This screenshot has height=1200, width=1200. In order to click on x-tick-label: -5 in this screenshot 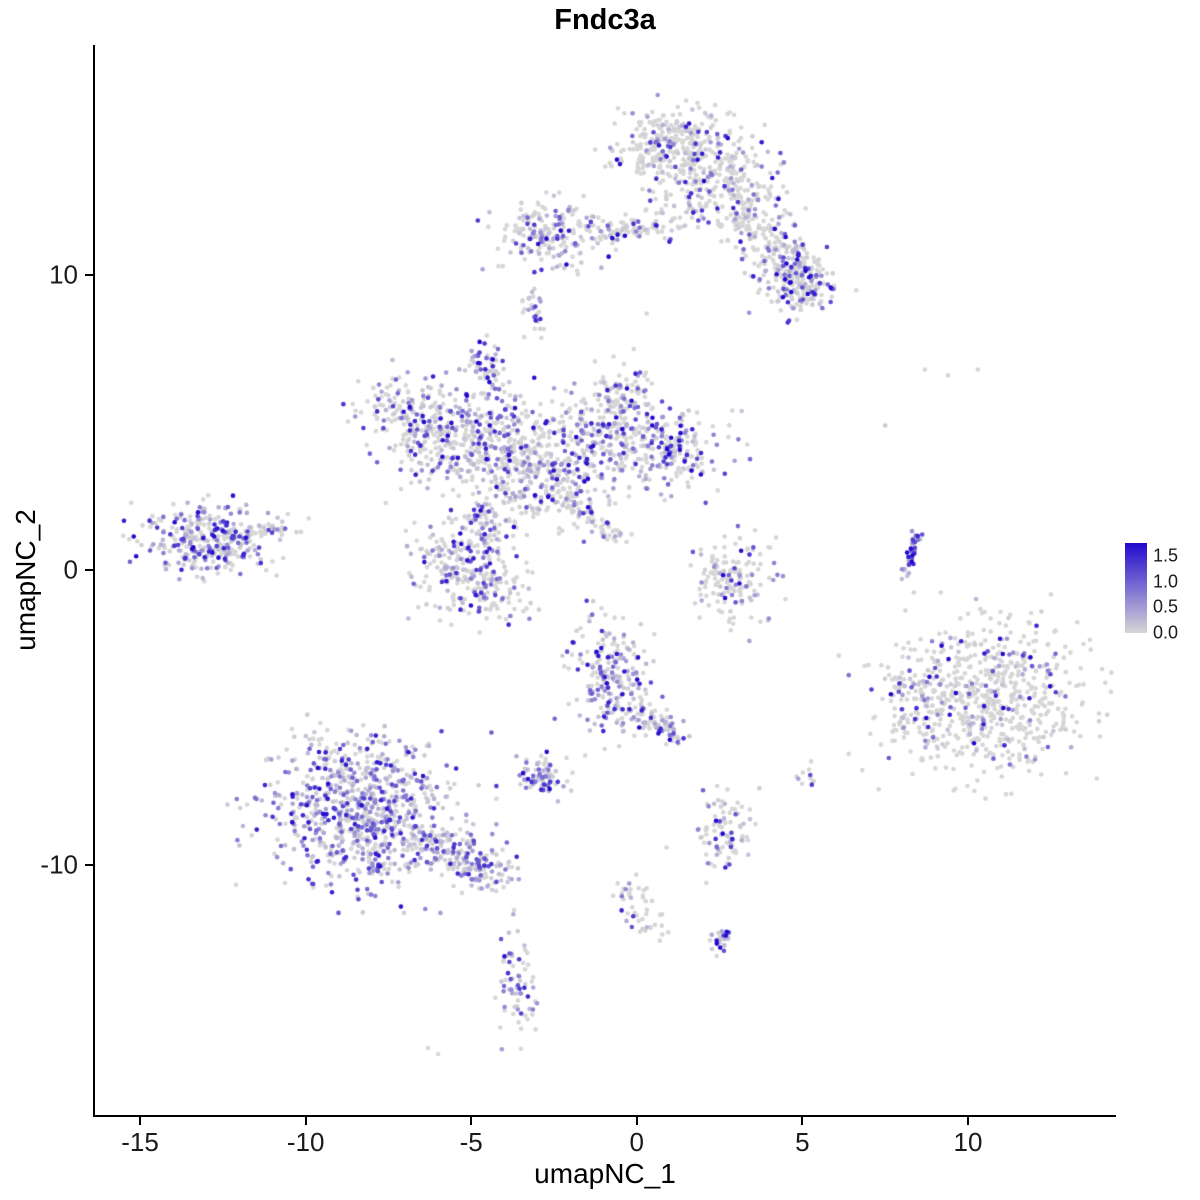, I will do `click(471, 1142)`.